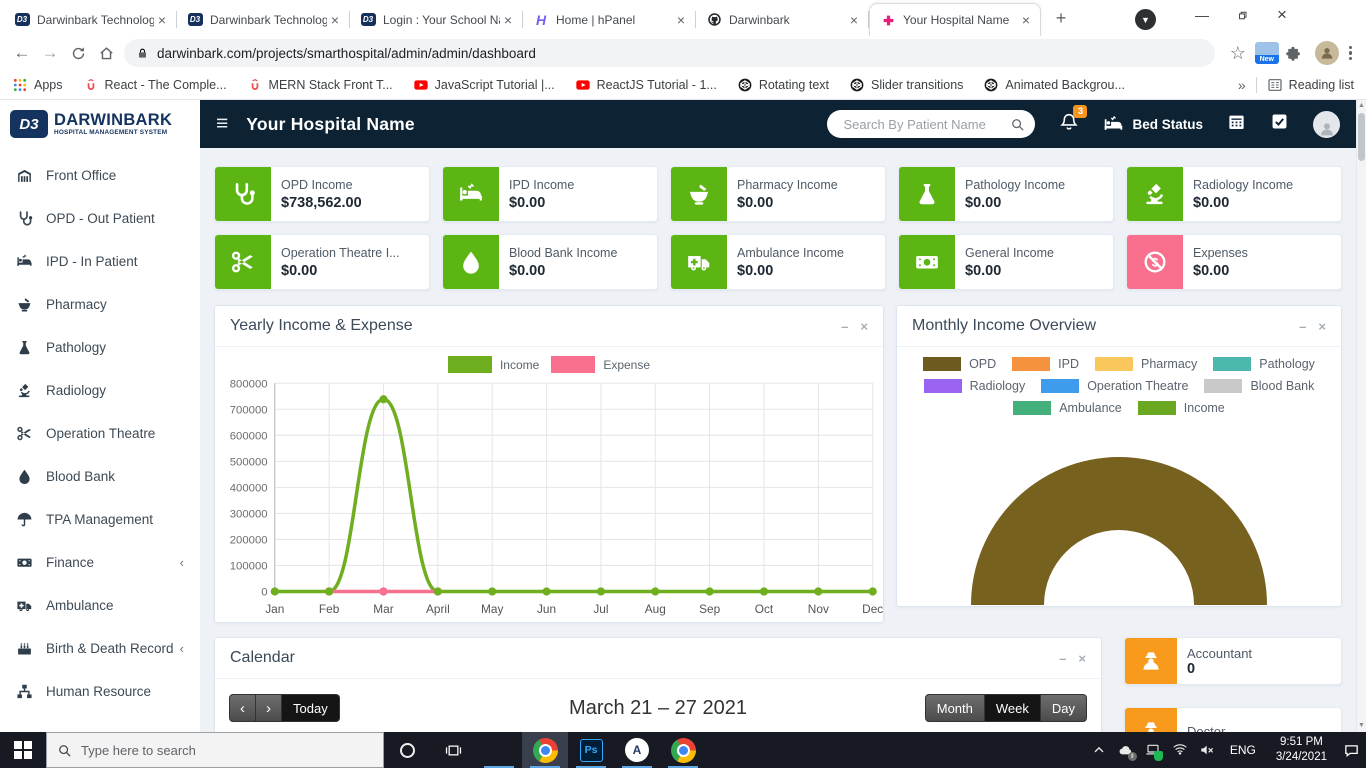  What do you see at coordinates (1242, 750) in the screenshot?
I see `language-indicator: ENG` at bounding box center [1242, 750].